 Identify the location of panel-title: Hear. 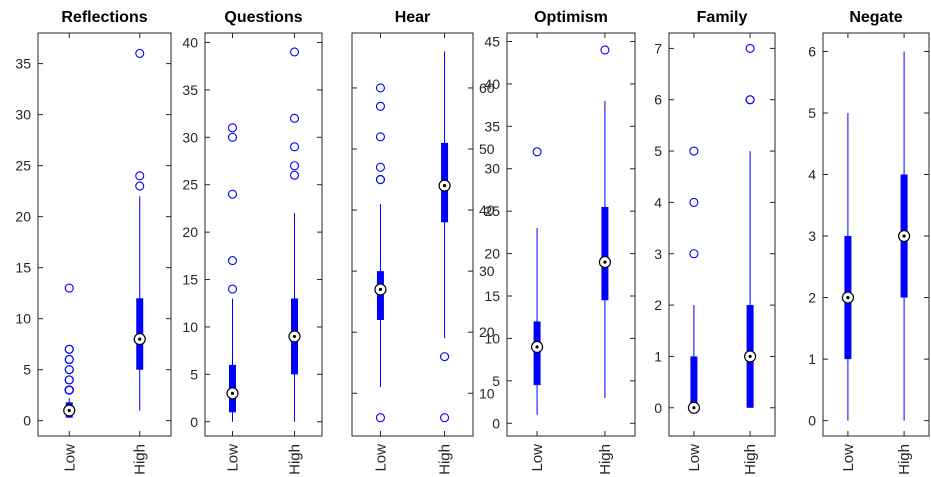
(413, 17).